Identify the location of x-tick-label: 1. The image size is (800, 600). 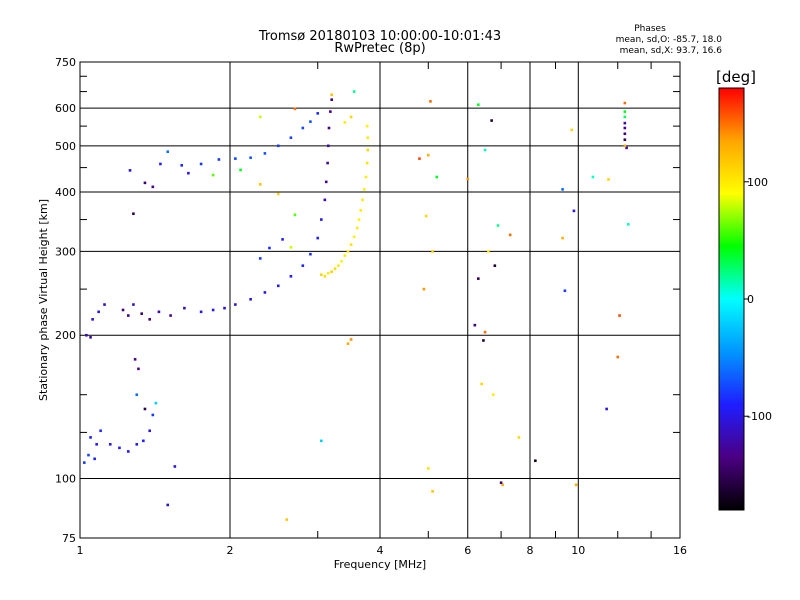
(80, 550).